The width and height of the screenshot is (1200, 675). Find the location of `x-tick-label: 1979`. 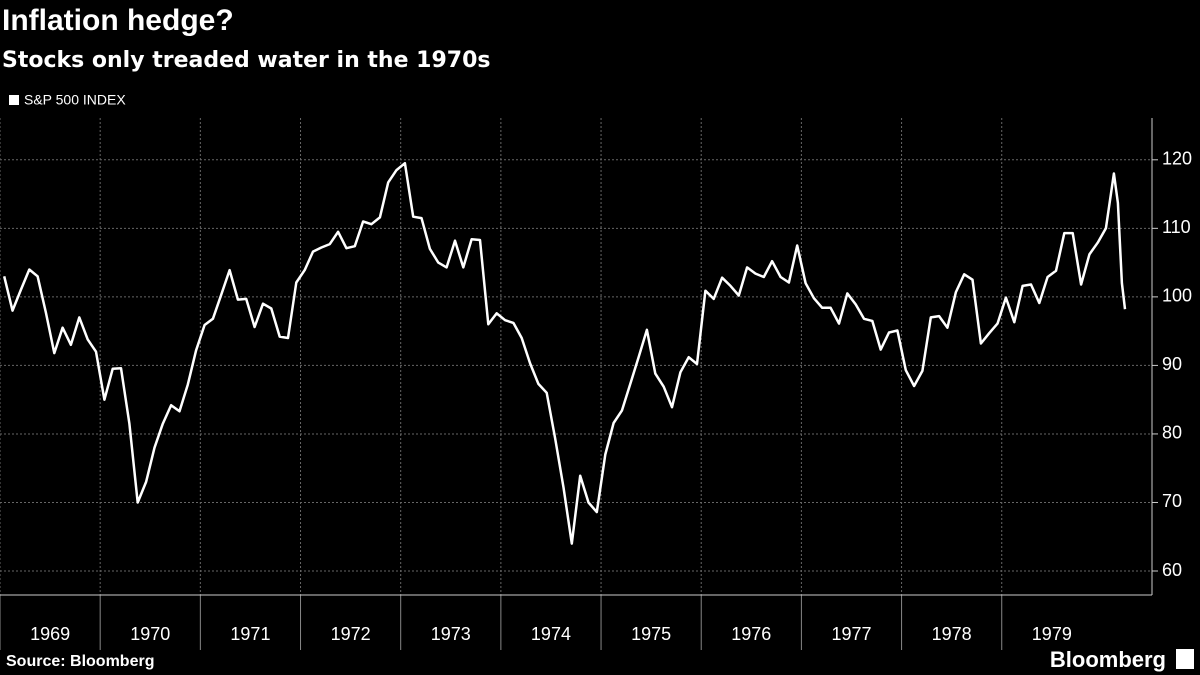

x-tick-label: 1979 is located at coordinates (1052, 634).